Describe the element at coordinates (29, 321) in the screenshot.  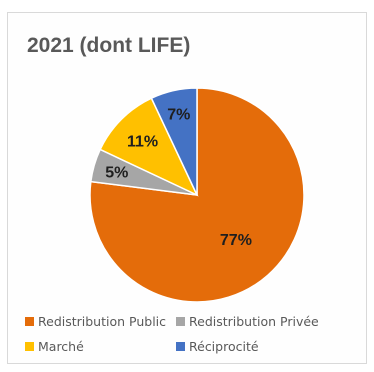
I see `legend-swatch-redistribution-public` at that location.